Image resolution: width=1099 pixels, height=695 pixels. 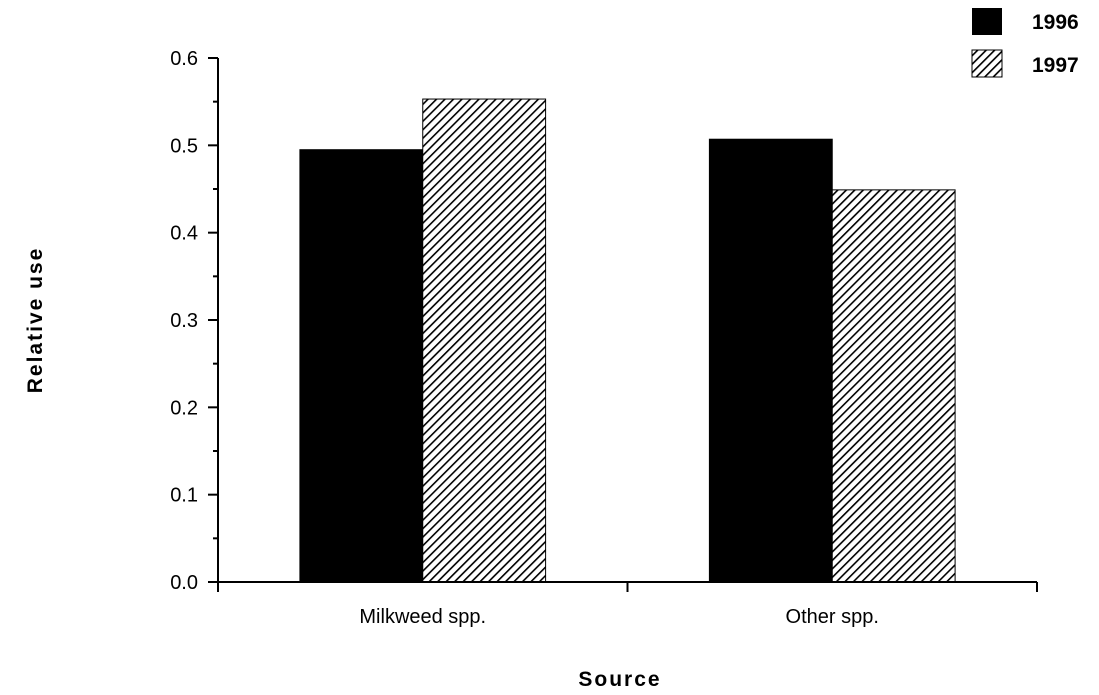 I want to click on y-axis-ticks: 0.0 0.1 0.2 0.3 0.4 0.5 0.6, so click(x=194, y=321).